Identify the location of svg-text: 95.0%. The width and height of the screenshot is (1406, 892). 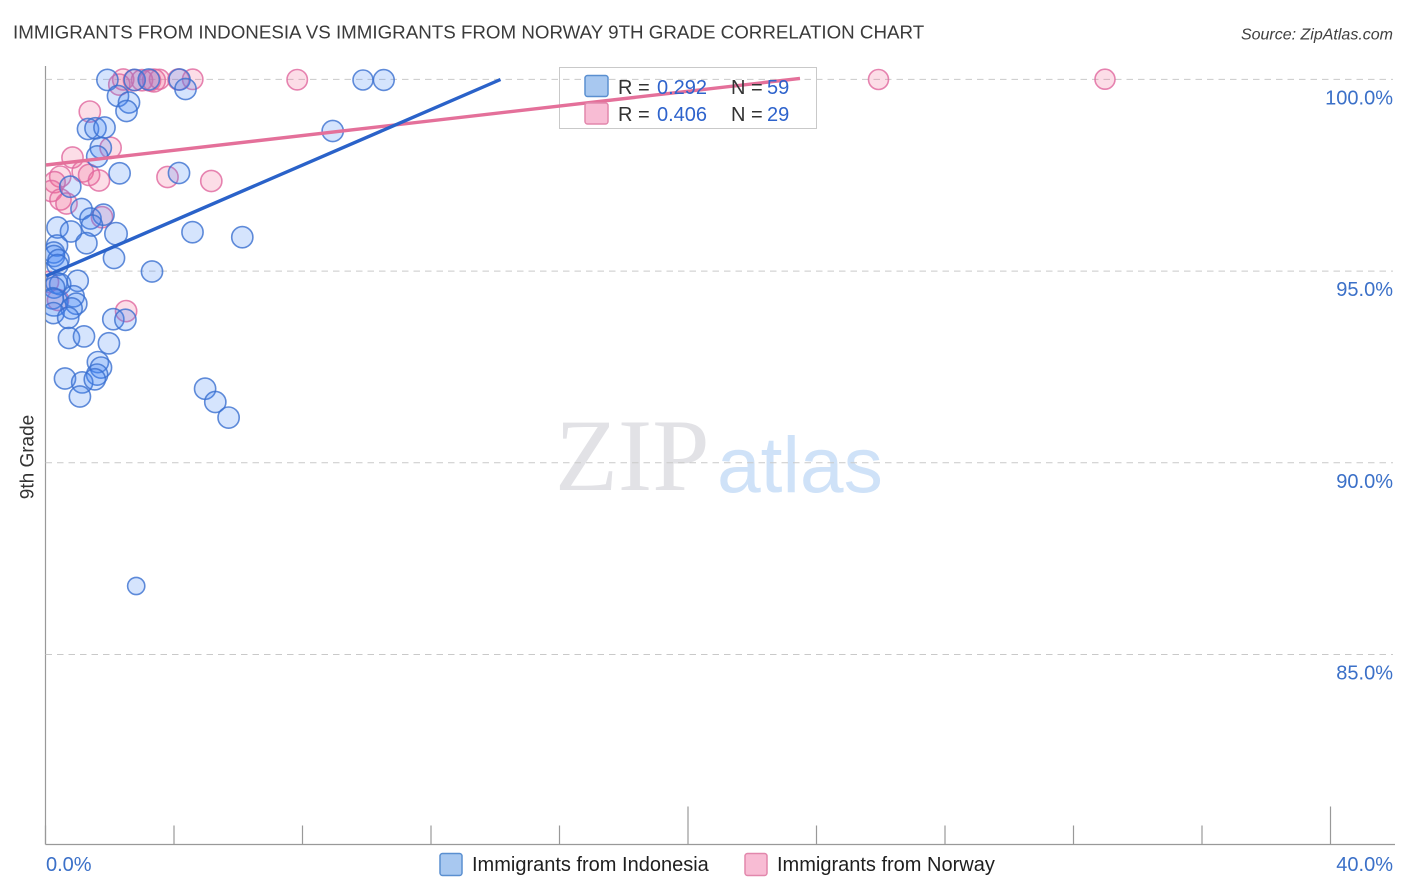
(1364, 290).